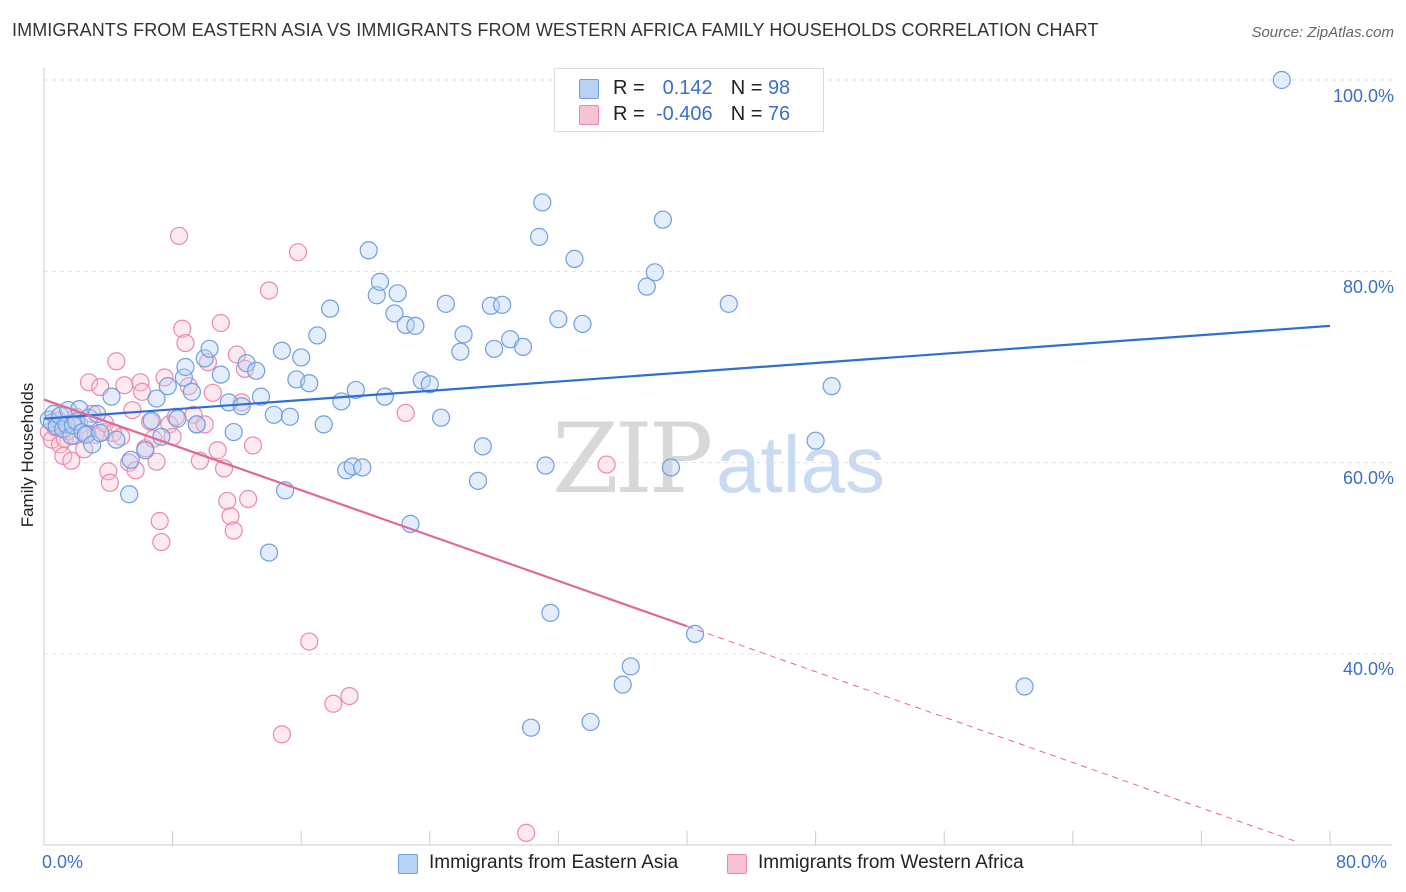 The image size is (1406, 892). Describe the element at coordinates (689, 100) in the screenshot. I see `stats-legend: R = 0.142 N = 98 R = -0.406 N = 76` at that location.